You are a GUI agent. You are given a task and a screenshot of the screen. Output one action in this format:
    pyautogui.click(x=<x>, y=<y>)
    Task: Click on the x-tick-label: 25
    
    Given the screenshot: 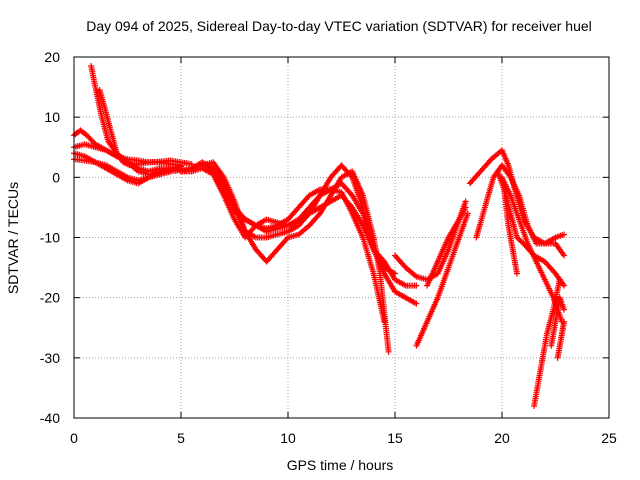 What is the action you would take?
    pyautogui.click(x=609, y=438)
    